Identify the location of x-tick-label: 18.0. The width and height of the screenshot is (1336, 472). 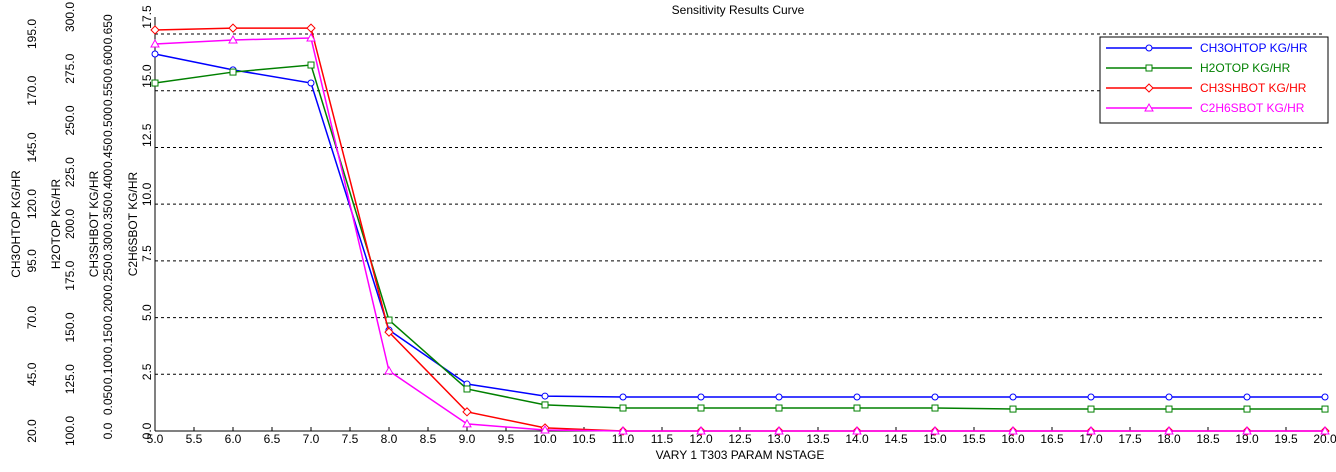
(1169, 439).